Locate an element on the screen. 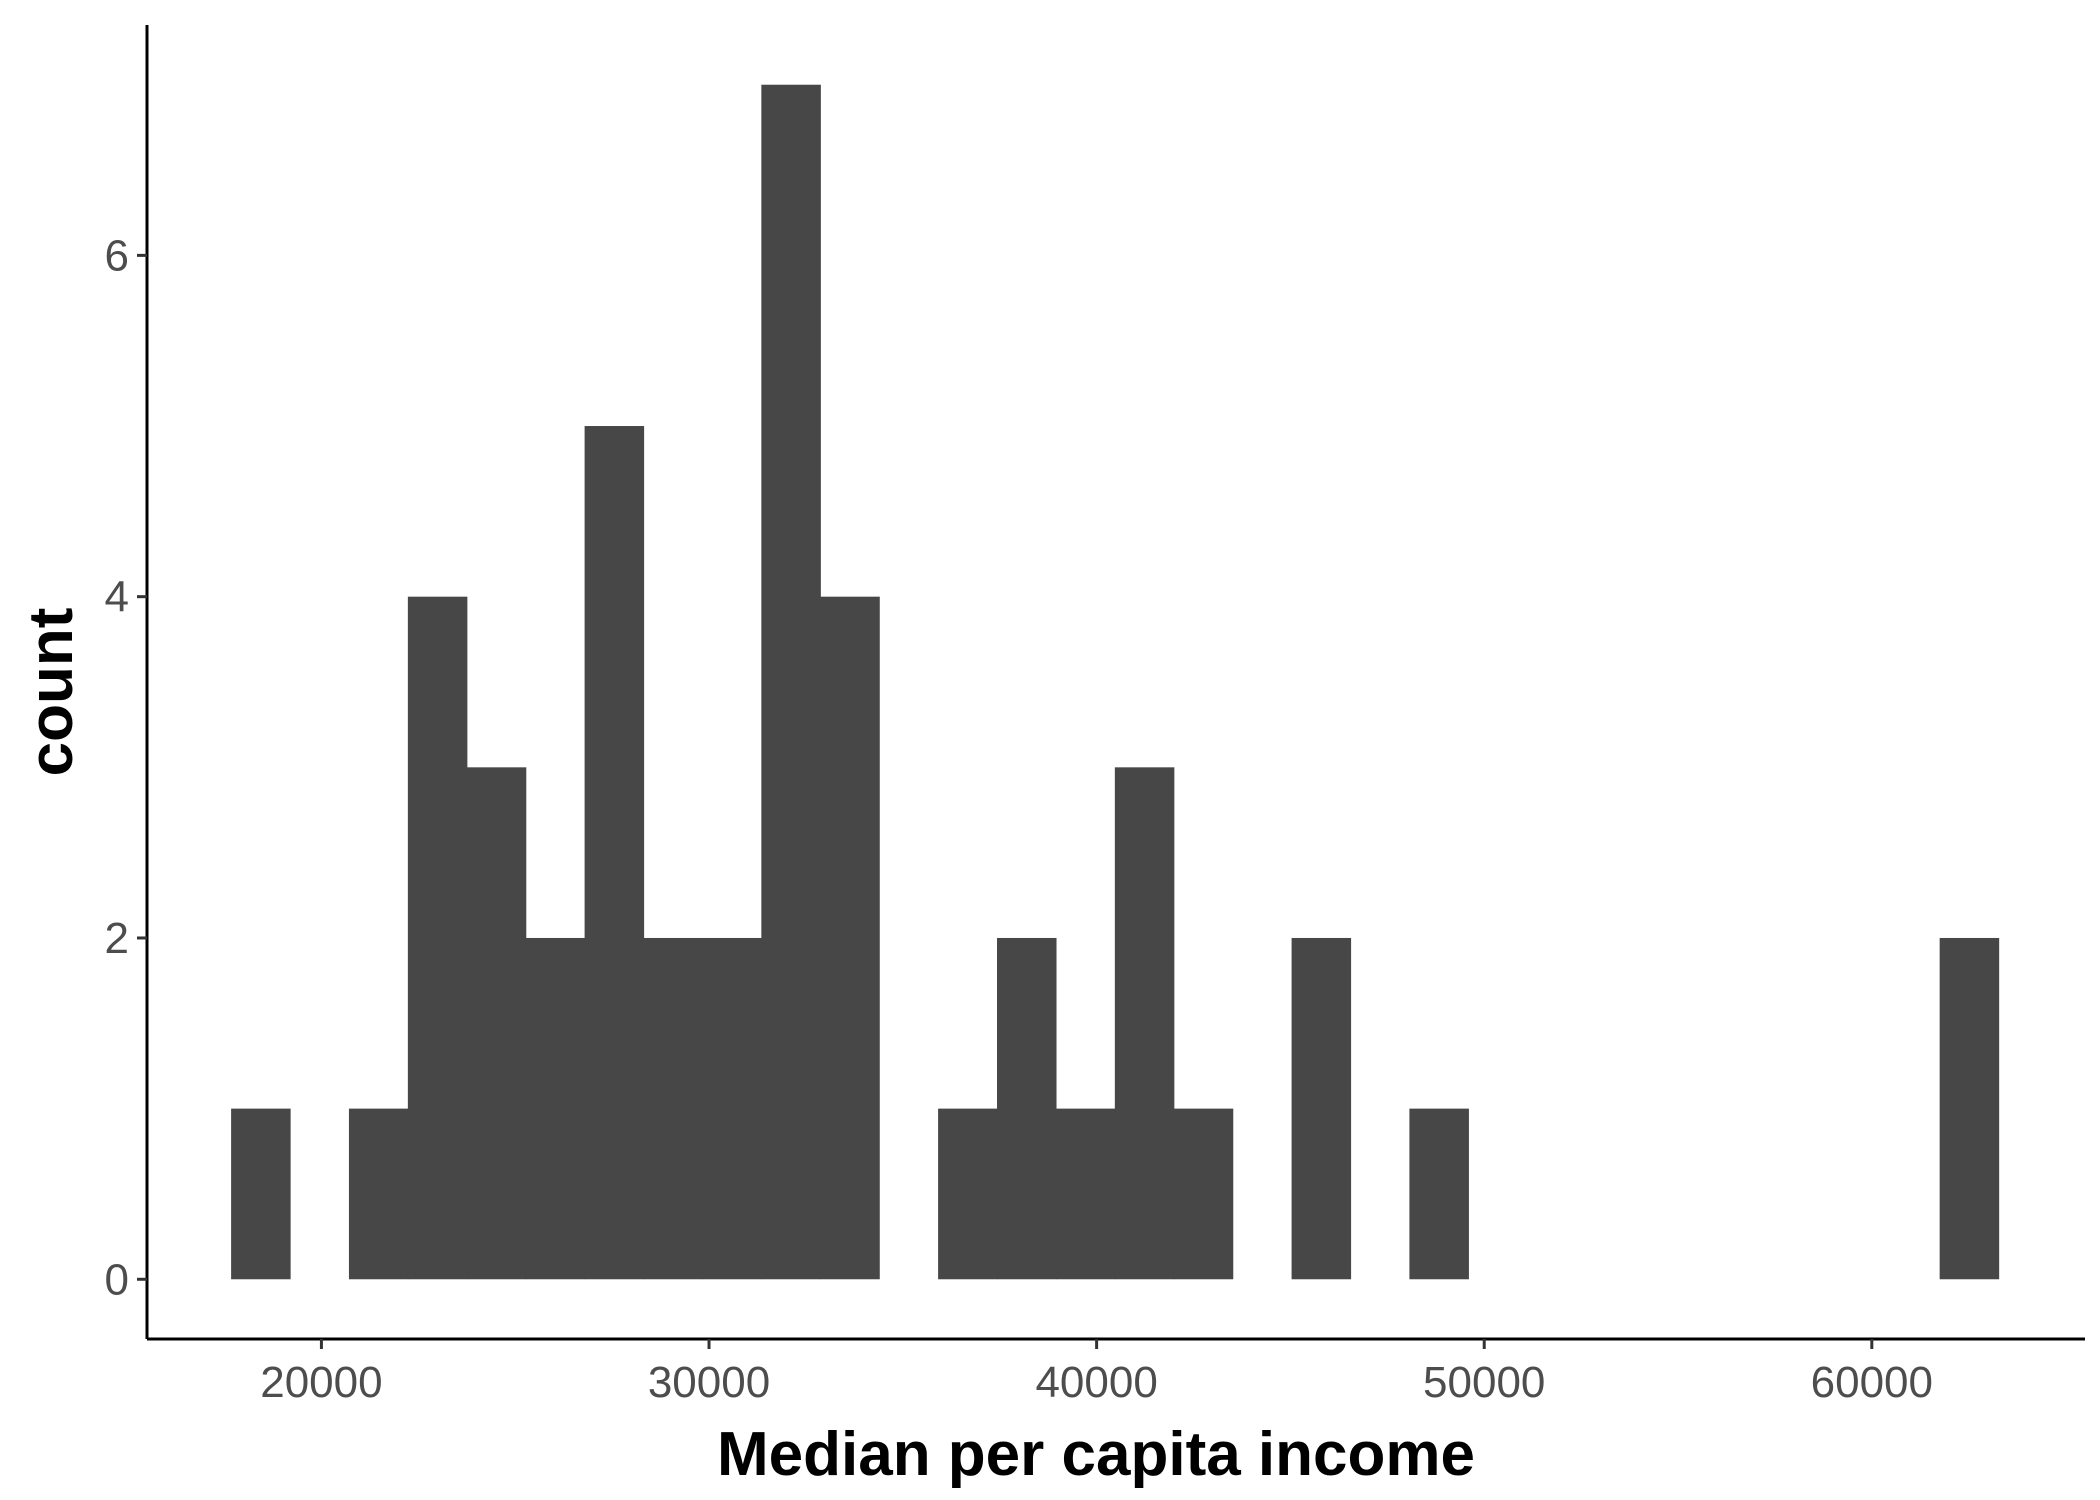  y-tick-label: 2 is located at coordinates (117, 938).